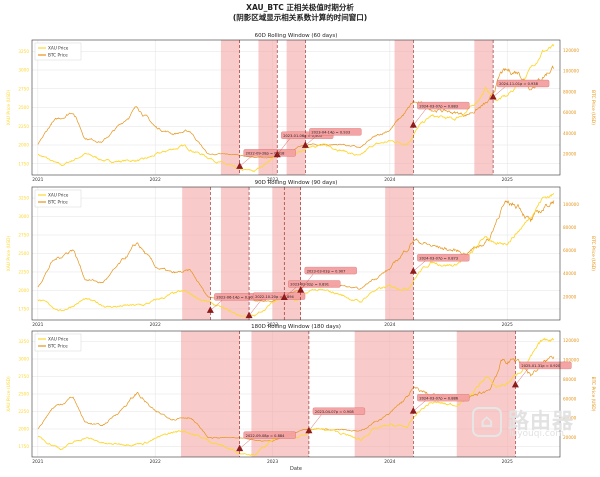 The width and height of the screenshot is (600, 477). I want to click on legend-box, so click(58, 198).